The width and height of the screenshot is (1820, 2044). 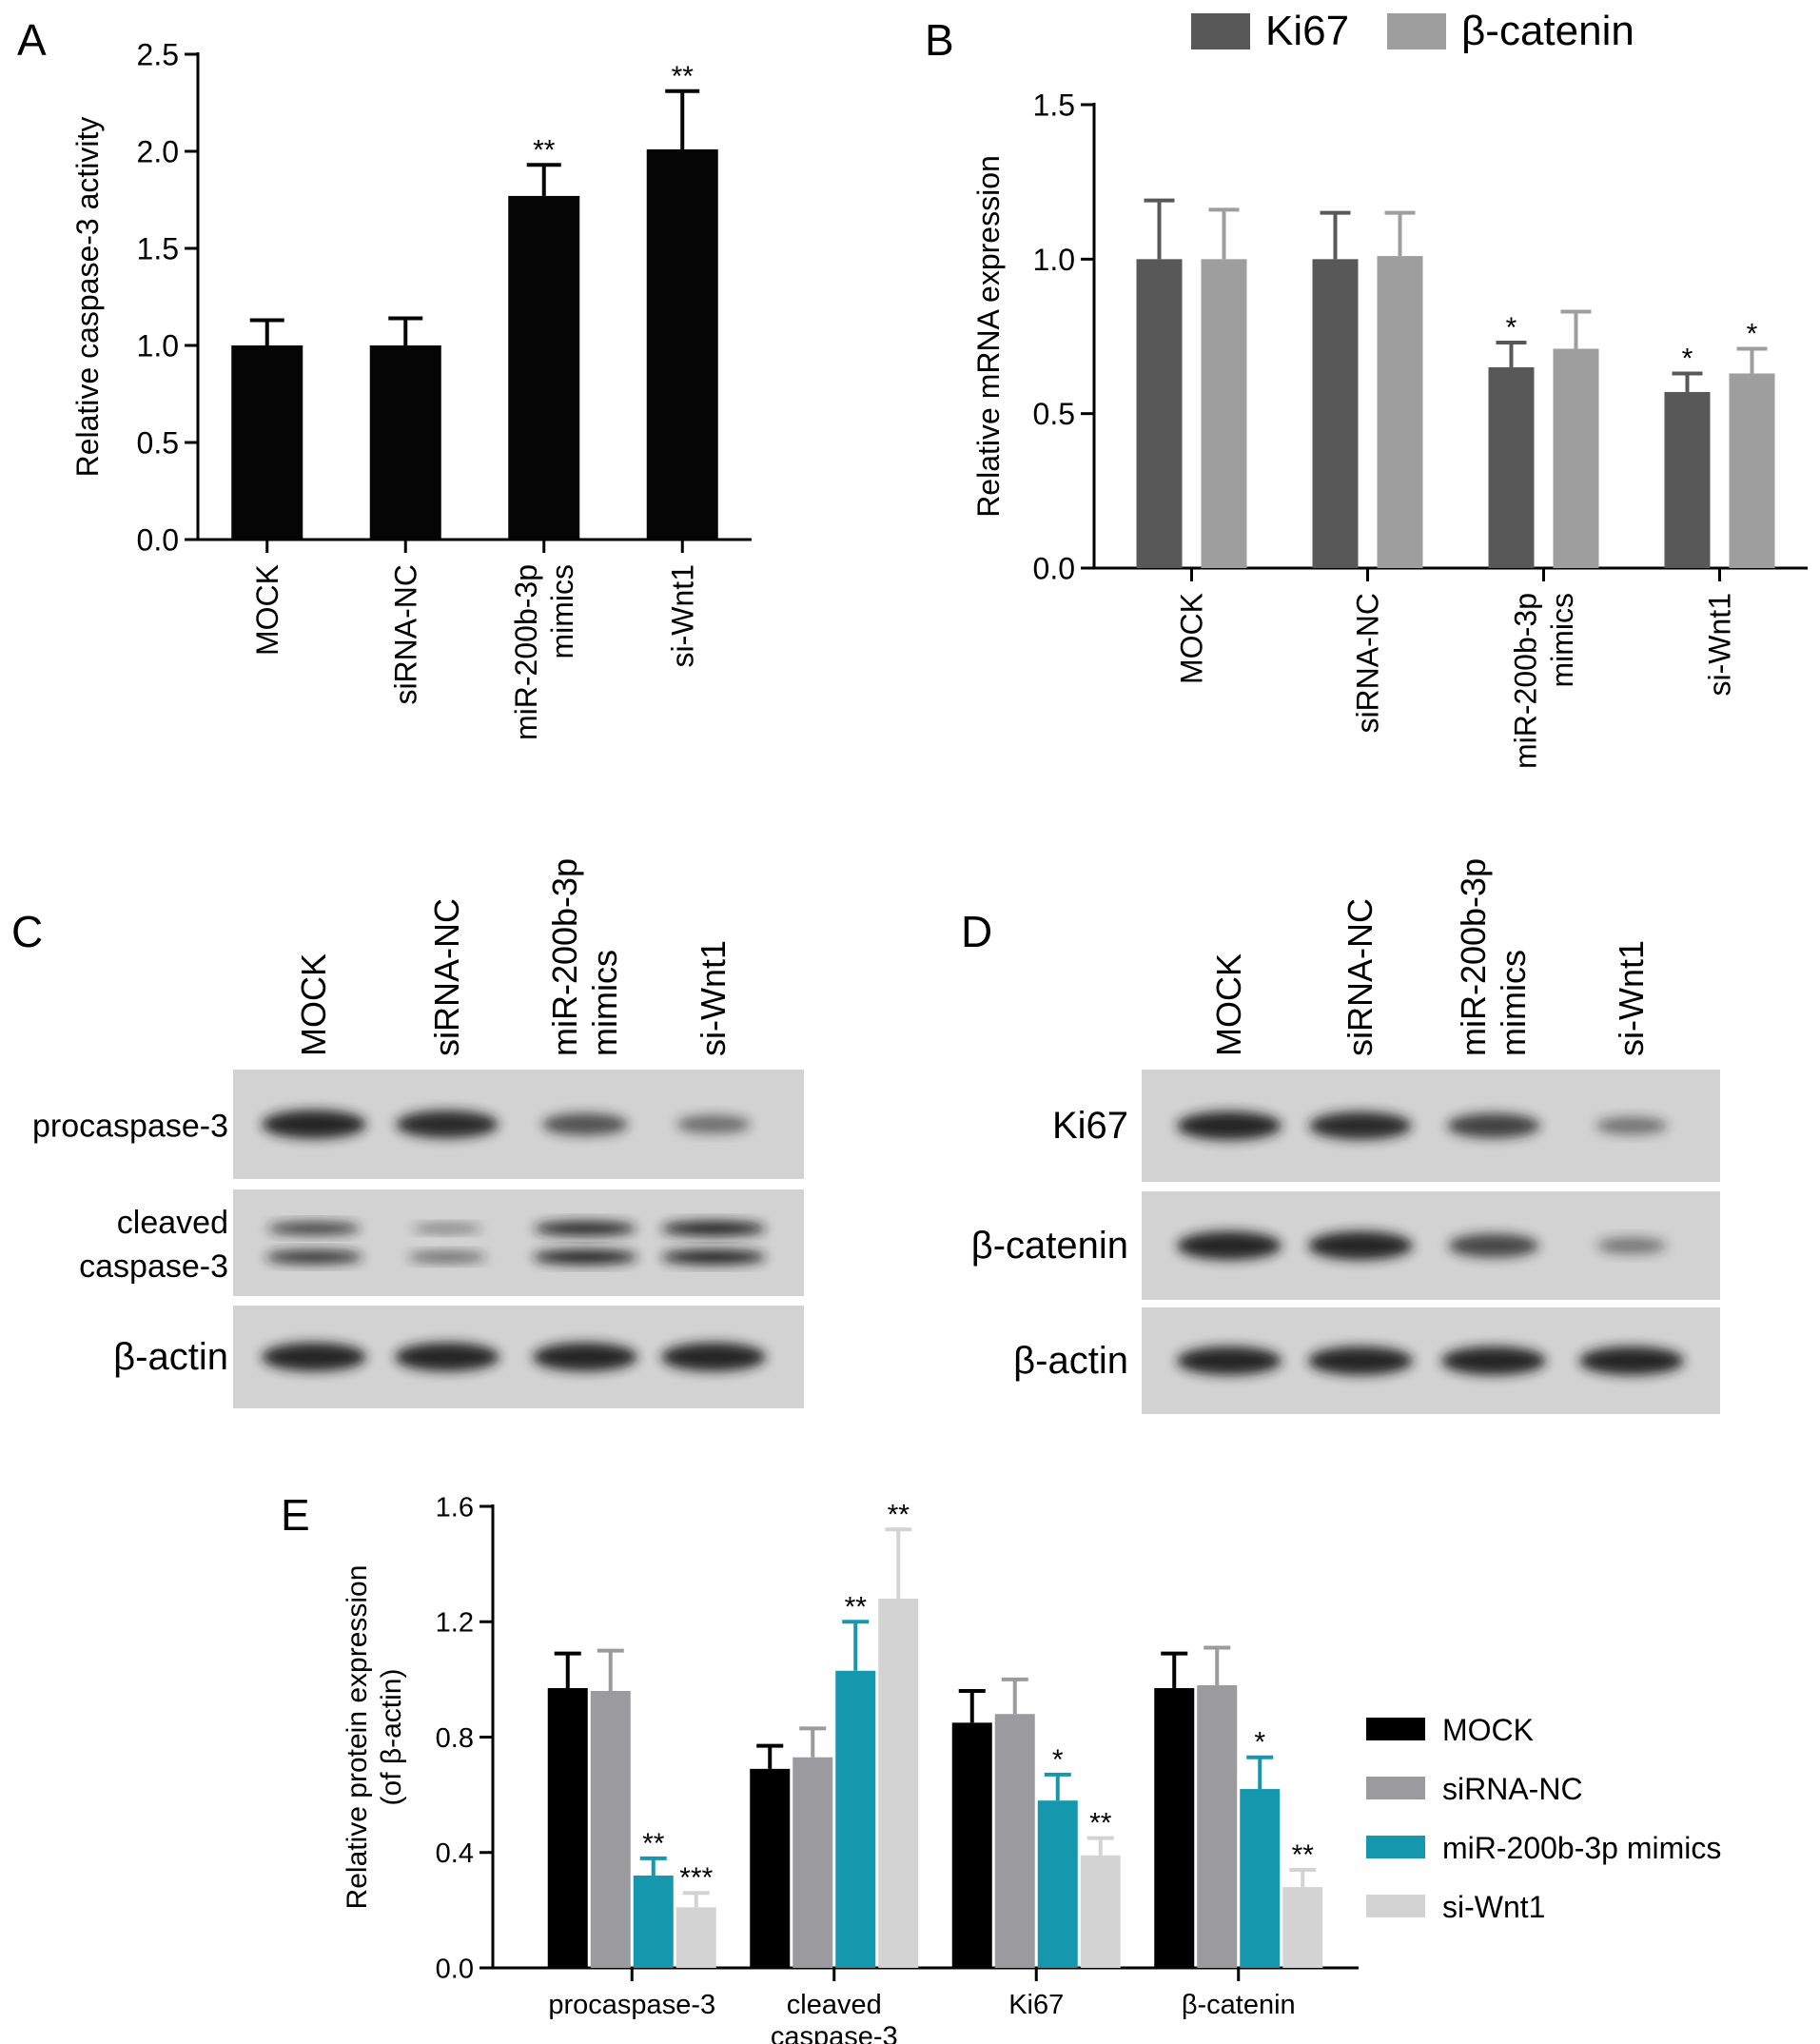 What do you see at coordinates (1229, 1004) in the screenshot?
I see `lane-label: MOCK` at bounding box center [1229, 1004].